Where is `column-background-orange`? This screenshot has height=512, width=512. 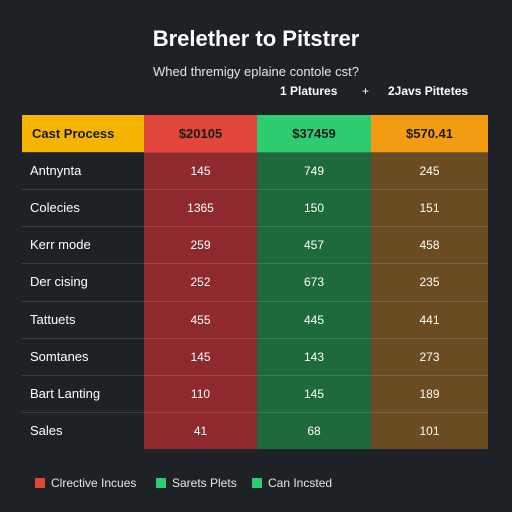 column-background-orange is located at coordinates (429, 300).